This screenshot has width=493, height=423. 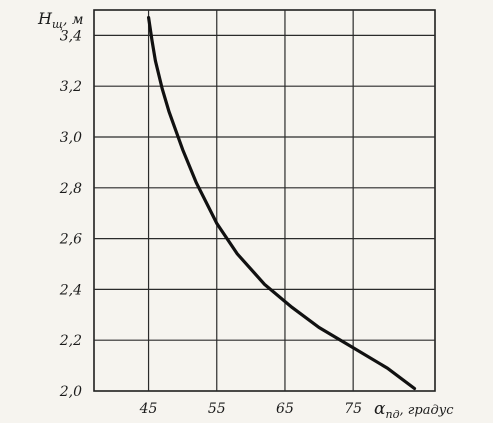 What do you see at coordinates (251, 409) in the screenshot?
I see `x-tick-labels: 45 55 65 75` at bounding box center [251, 409].